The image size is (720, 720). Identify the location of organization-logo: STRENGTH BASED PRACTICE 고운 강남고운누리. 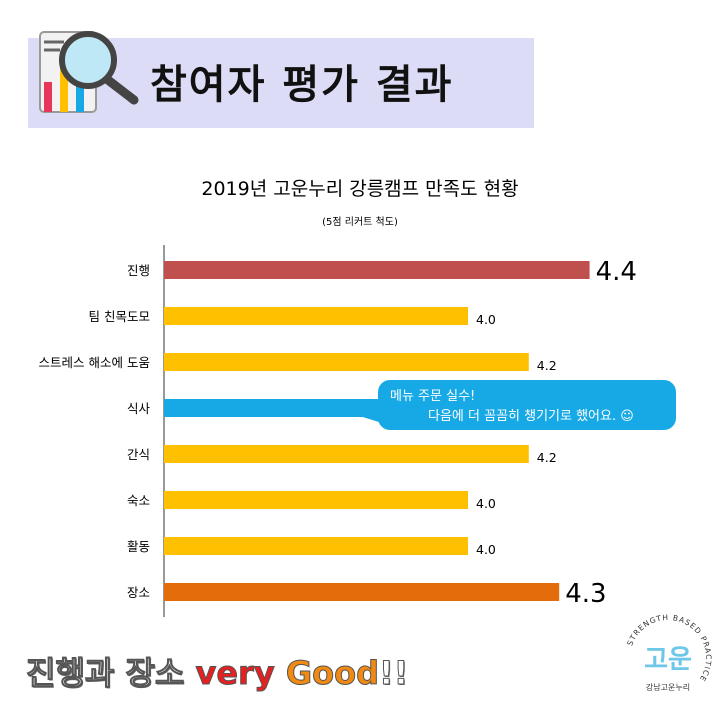
(668, 652).